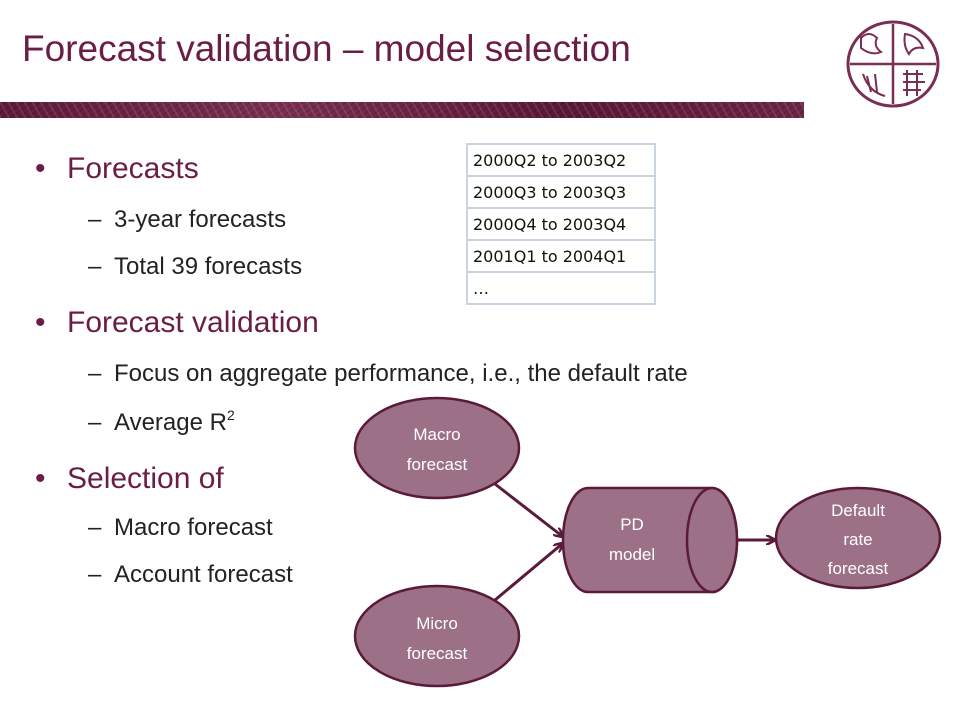  I want to click on default-rate-forecast-node: Default rate forecast, so click(858, 538).